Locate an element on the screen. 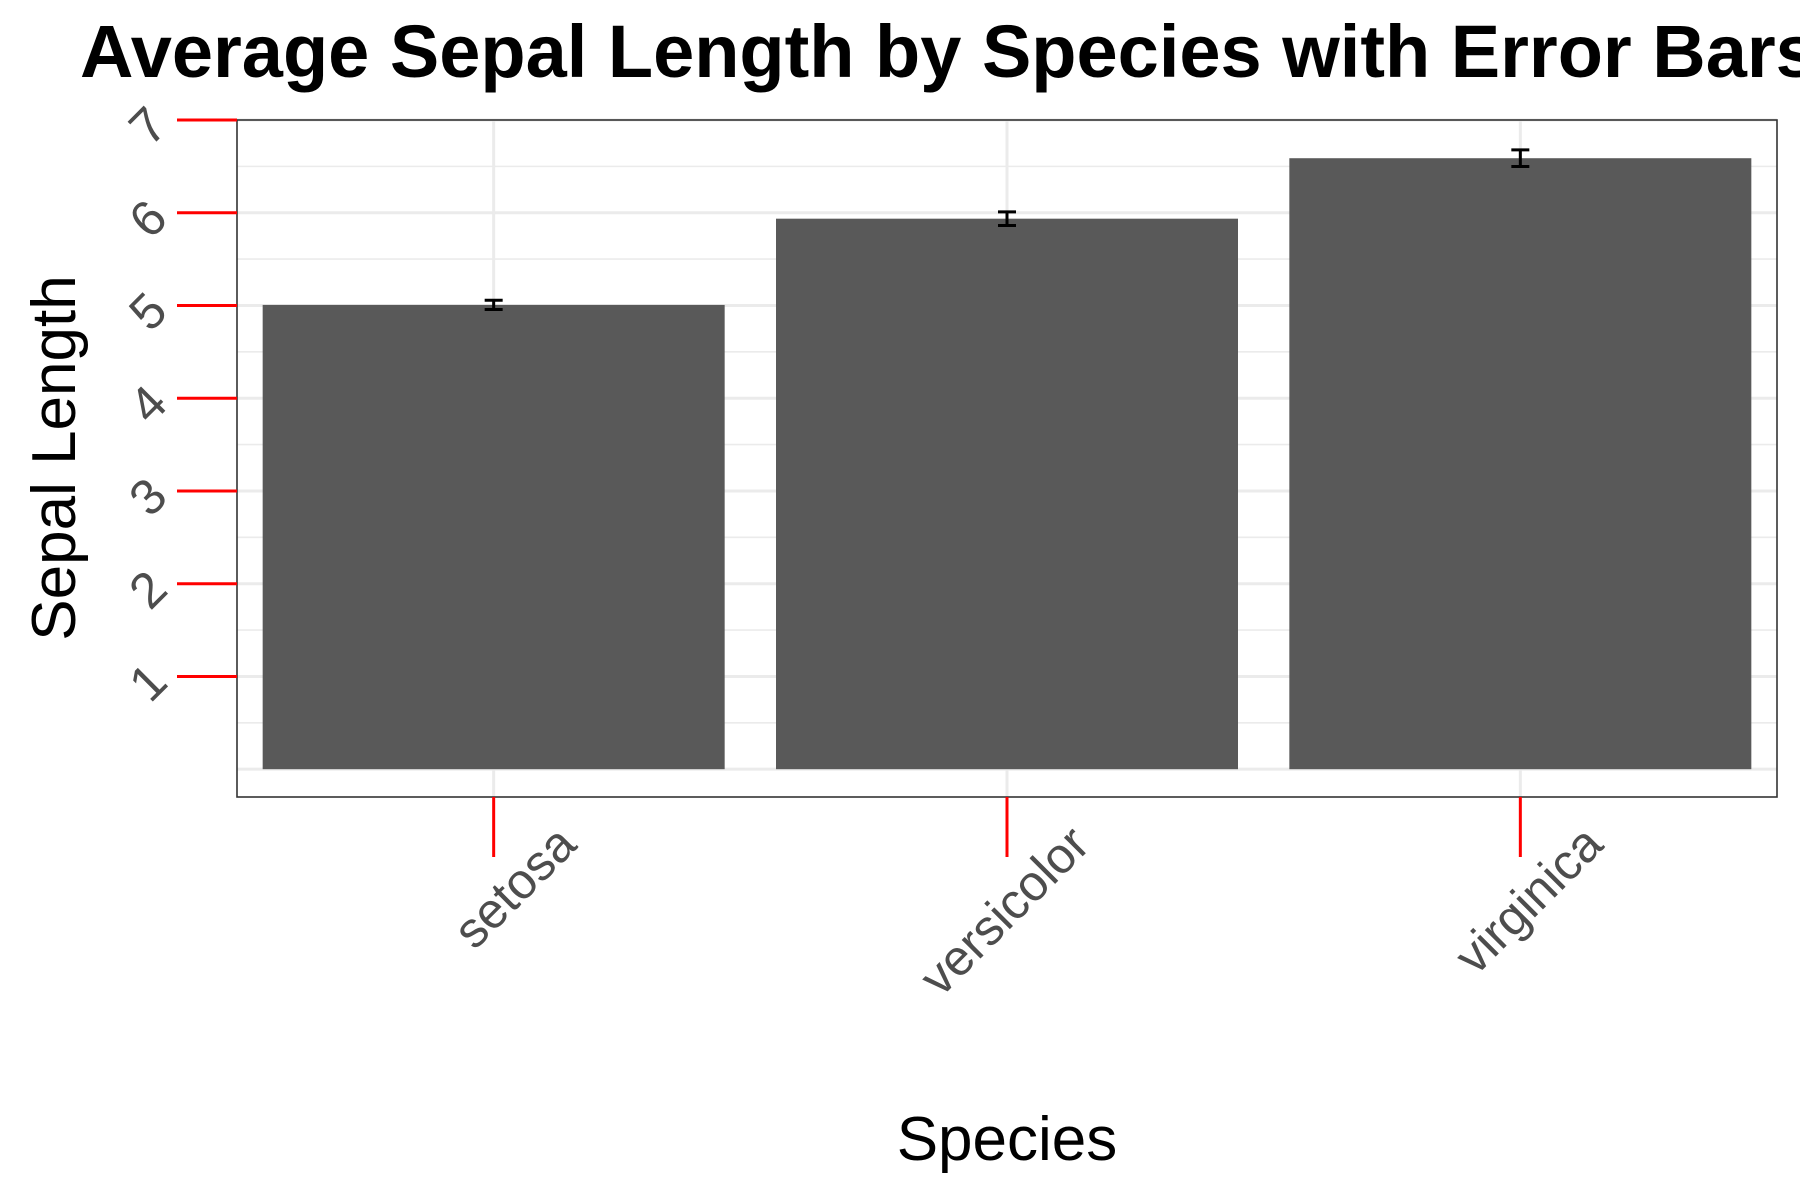 Image resolution: width=1800 pixels, height=1200 pixels. y-axis: 1 2 3 4 5 6 7 is located at coordinates (177, 404).